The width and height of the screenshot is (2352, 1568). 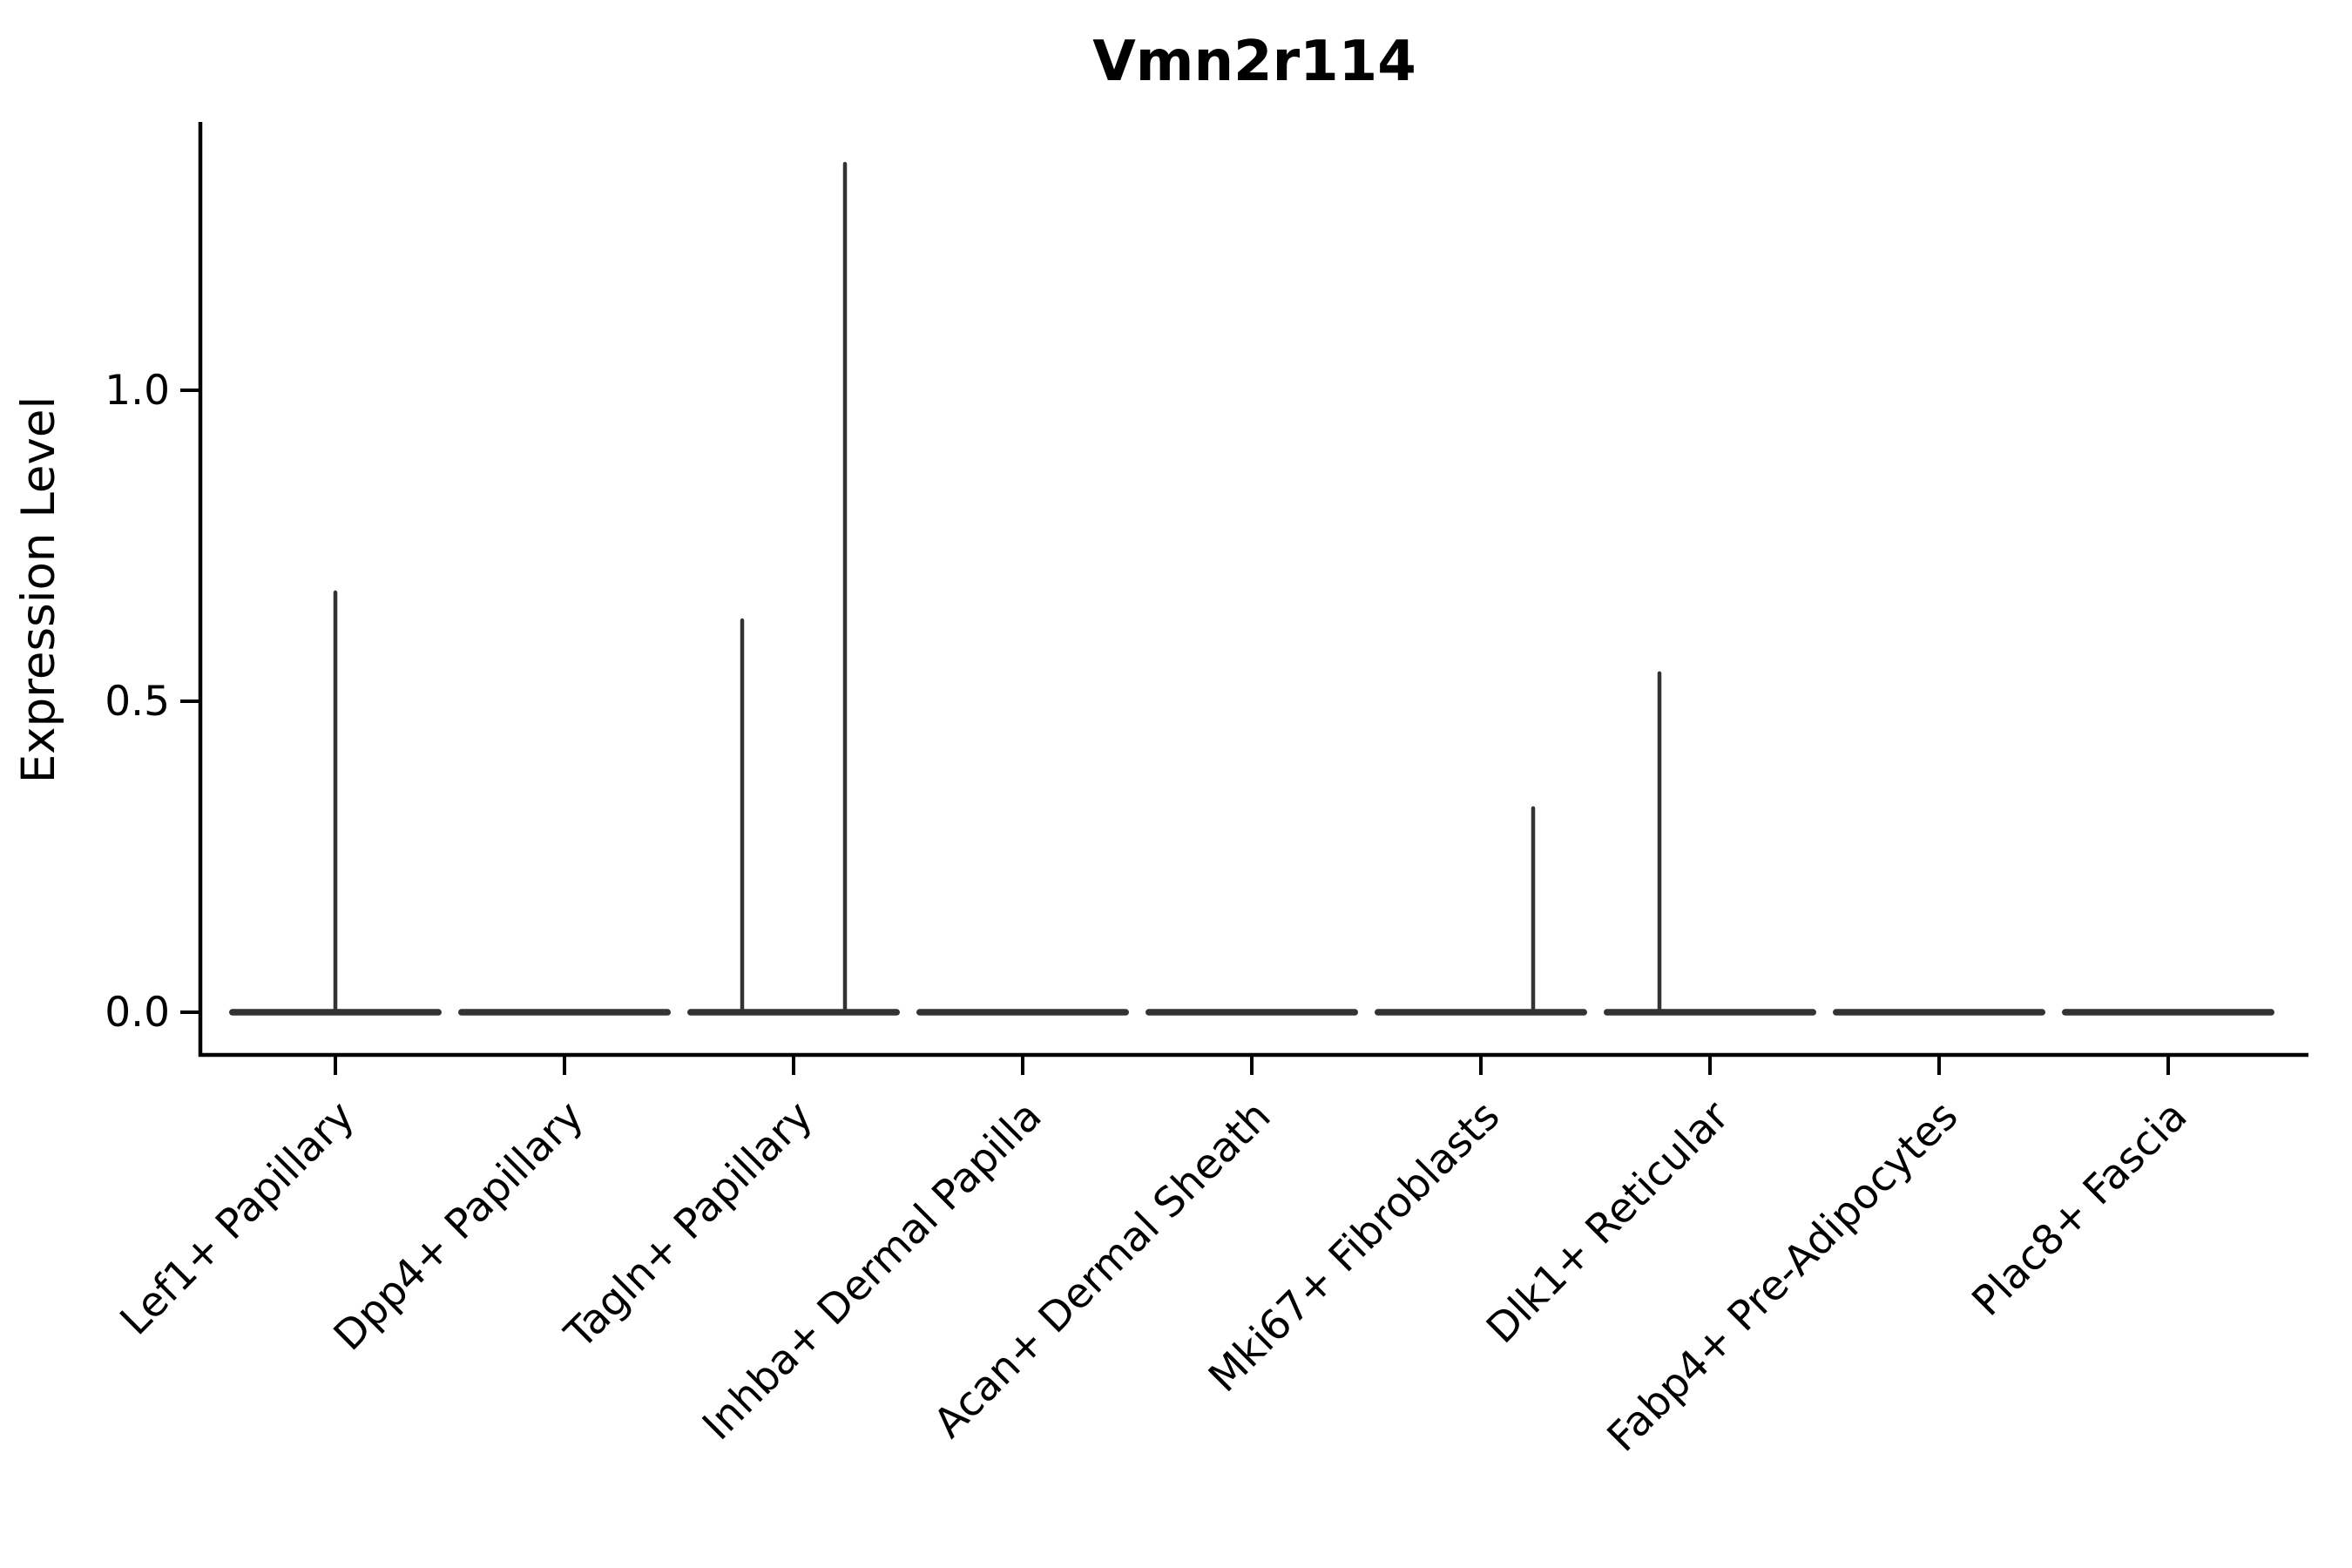 What do you see at coordinates (1608, 1222) in the screenshot?
I see `x-tick-label: Dlk1+ Reticular` at bounding box center [1608, 1222].